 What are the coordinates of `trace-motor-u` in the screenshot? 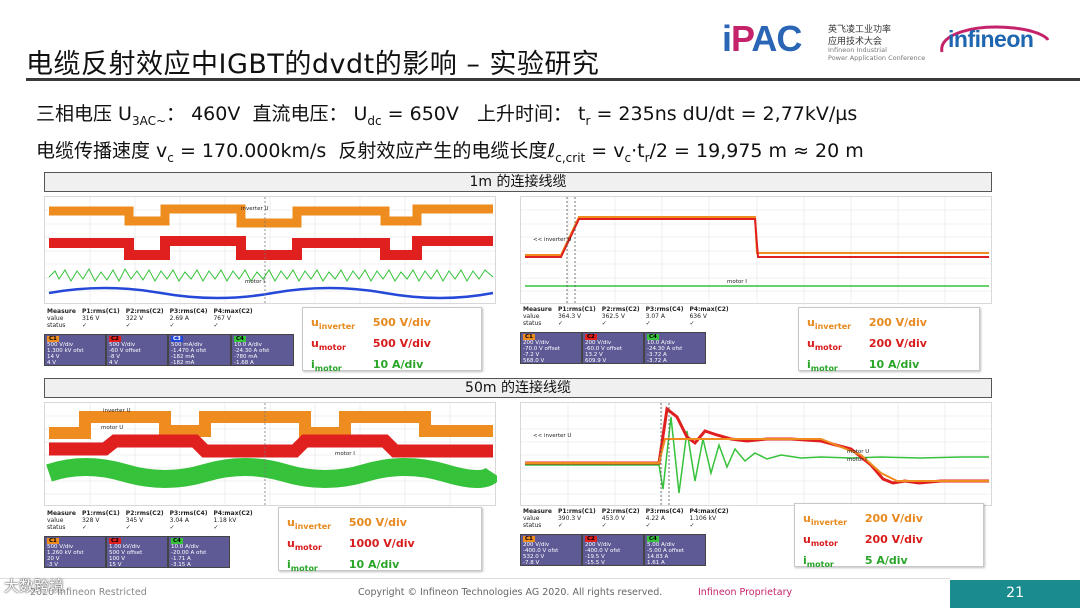 It's located at (271, 446).